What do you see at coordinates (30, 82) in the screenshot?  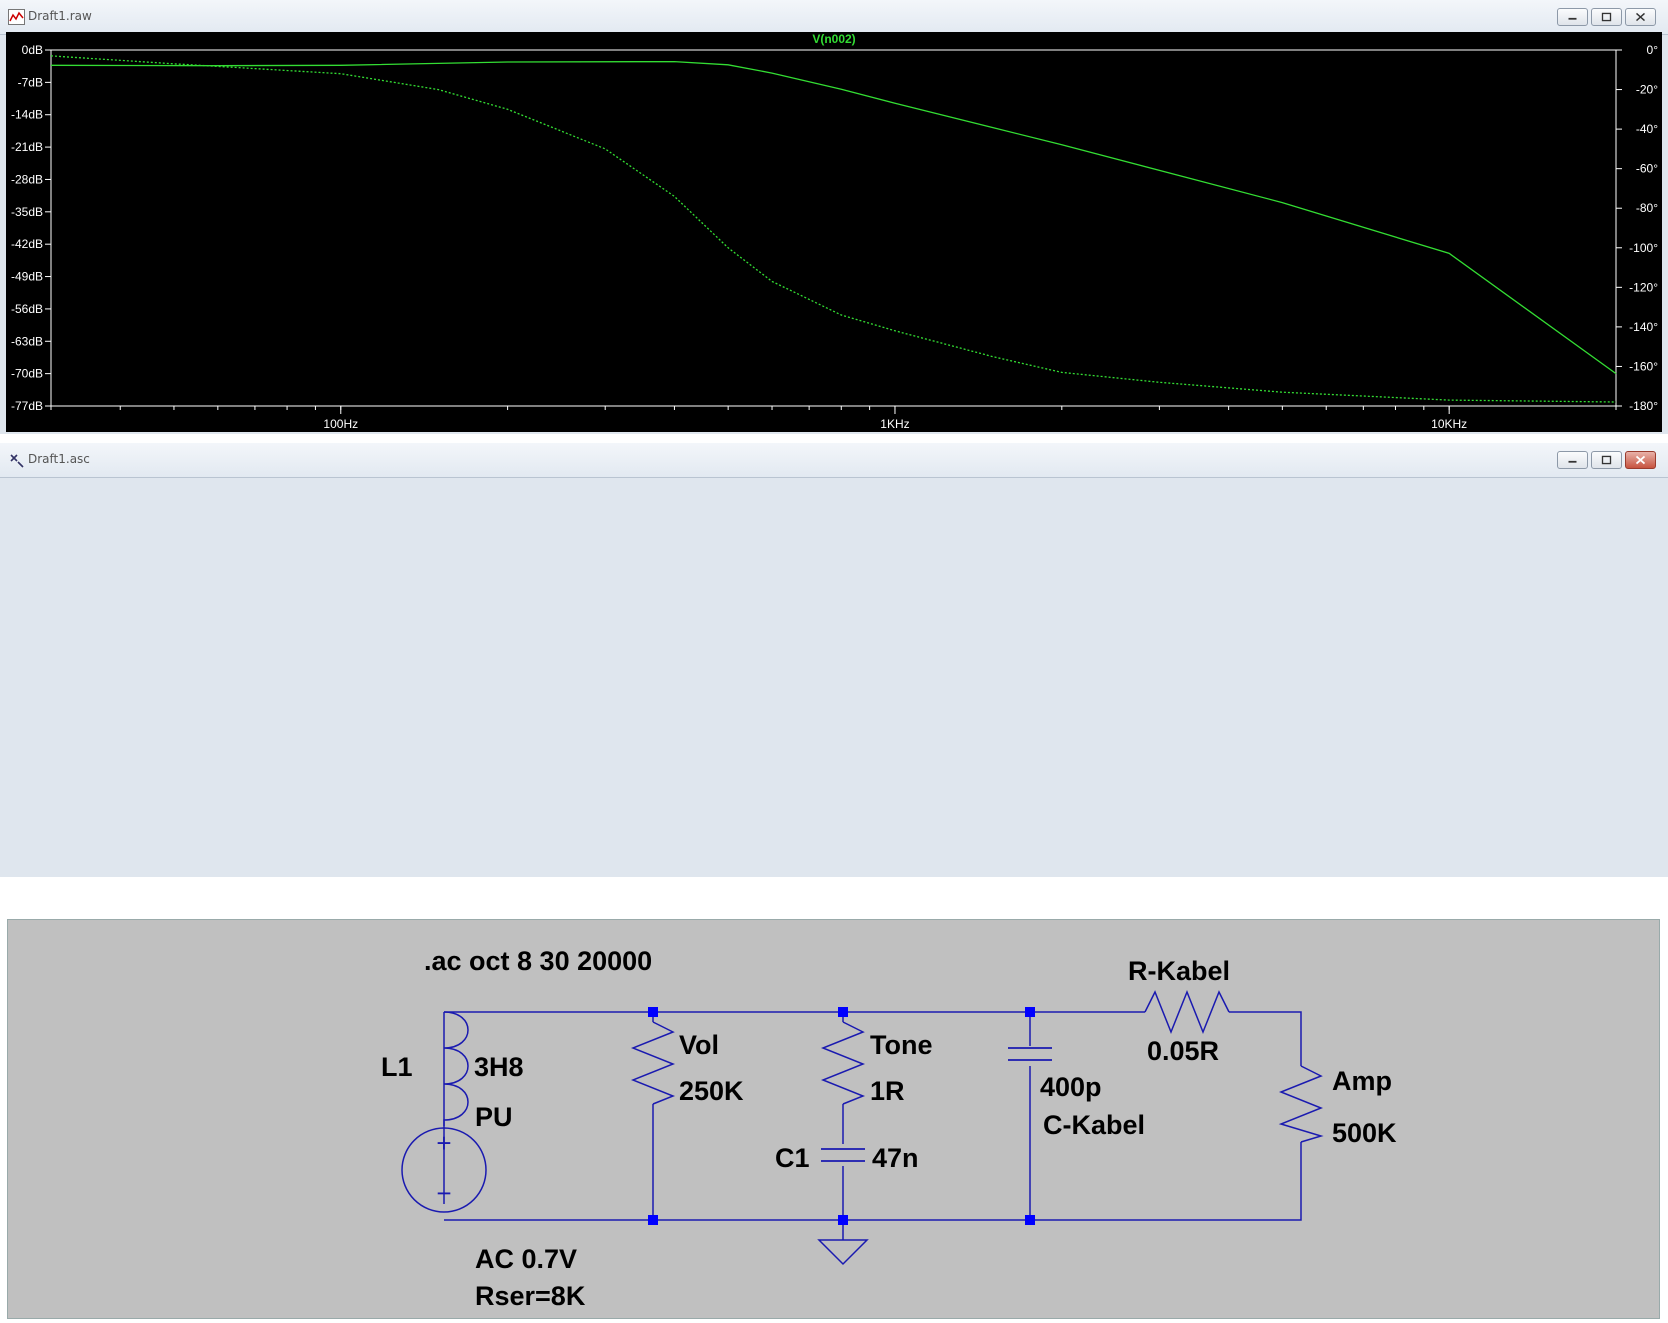 I see `y-left-tick-label: -7dB` at bounding box center [30, 82].